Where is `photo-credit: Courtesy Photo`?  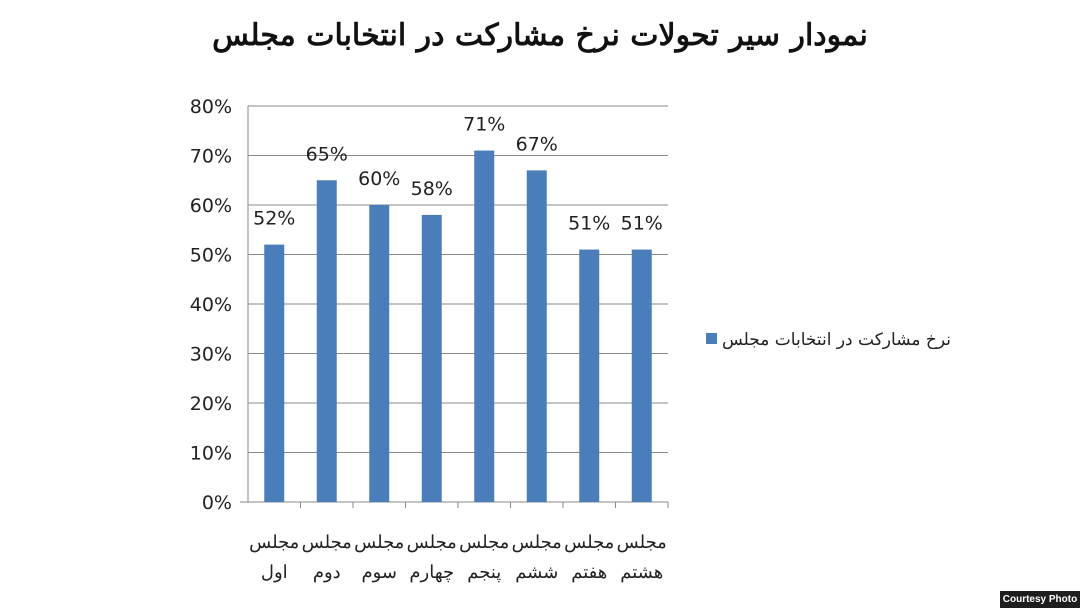
photo-credit: Courtesy Photo is located at coordinates (1040, 599).